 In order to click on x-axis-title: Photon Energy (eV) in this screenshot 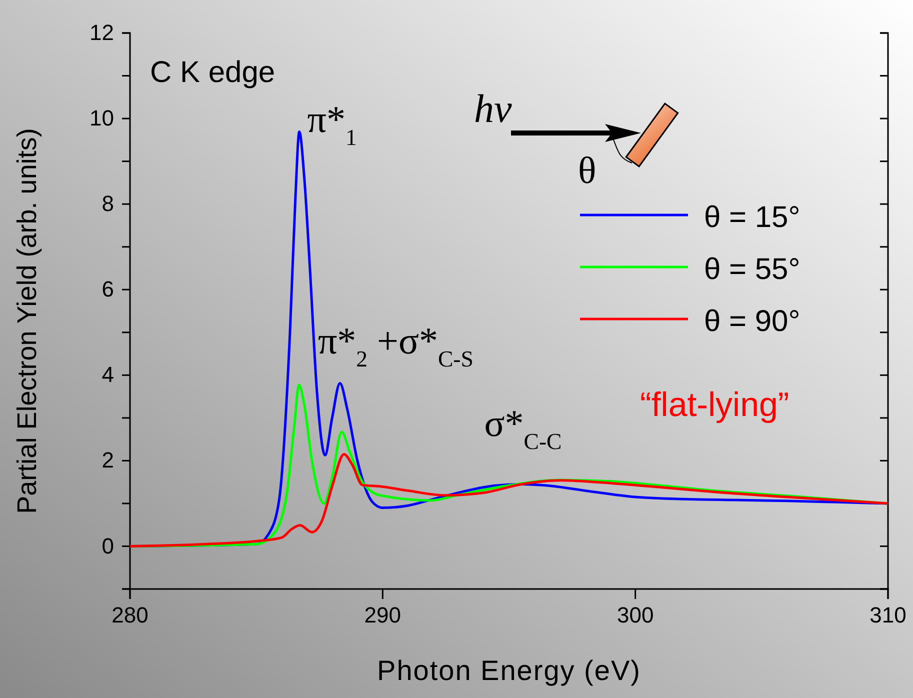, I will do `click(509, 670)`.